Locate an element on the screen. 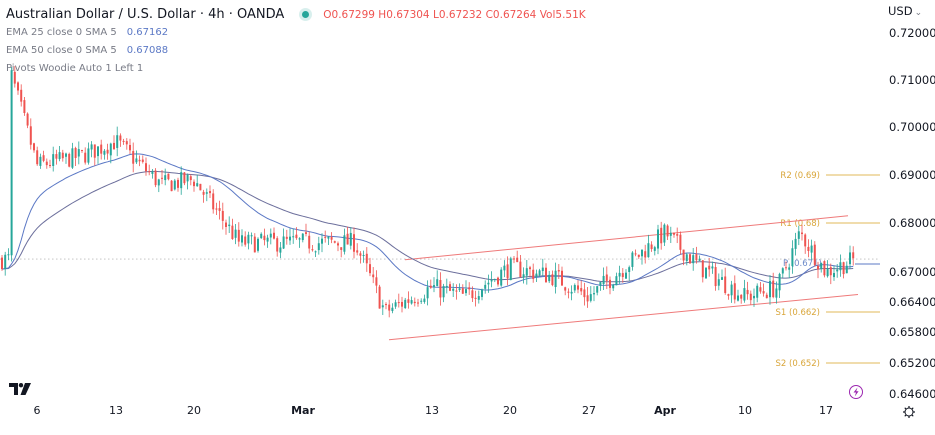 This screenshot has width=935, height=435. currency-selector: USD ⌄ is located at coordinates (905, 11).